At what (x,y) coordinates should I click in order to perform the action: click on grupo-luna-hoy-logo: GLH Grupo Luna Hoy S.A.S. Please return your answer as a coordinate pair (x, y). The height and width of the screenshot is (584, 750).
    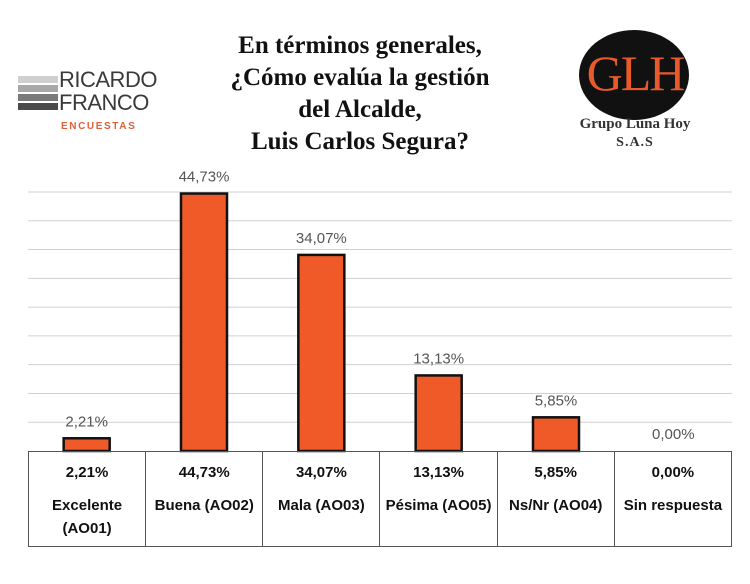
    Looking at the image, I should click on (642, 95).